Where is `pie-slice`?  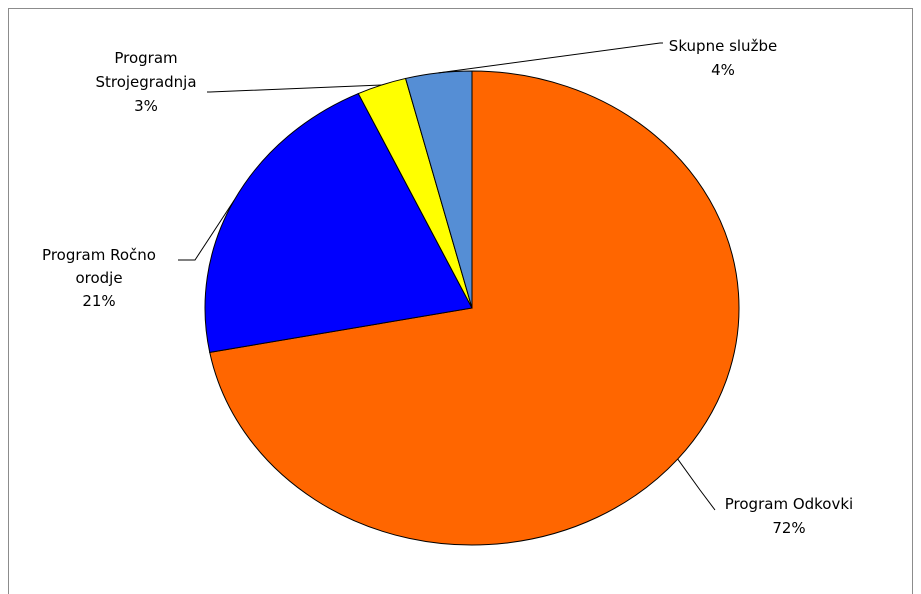
pie-slice is located at coordinates (338, 222).